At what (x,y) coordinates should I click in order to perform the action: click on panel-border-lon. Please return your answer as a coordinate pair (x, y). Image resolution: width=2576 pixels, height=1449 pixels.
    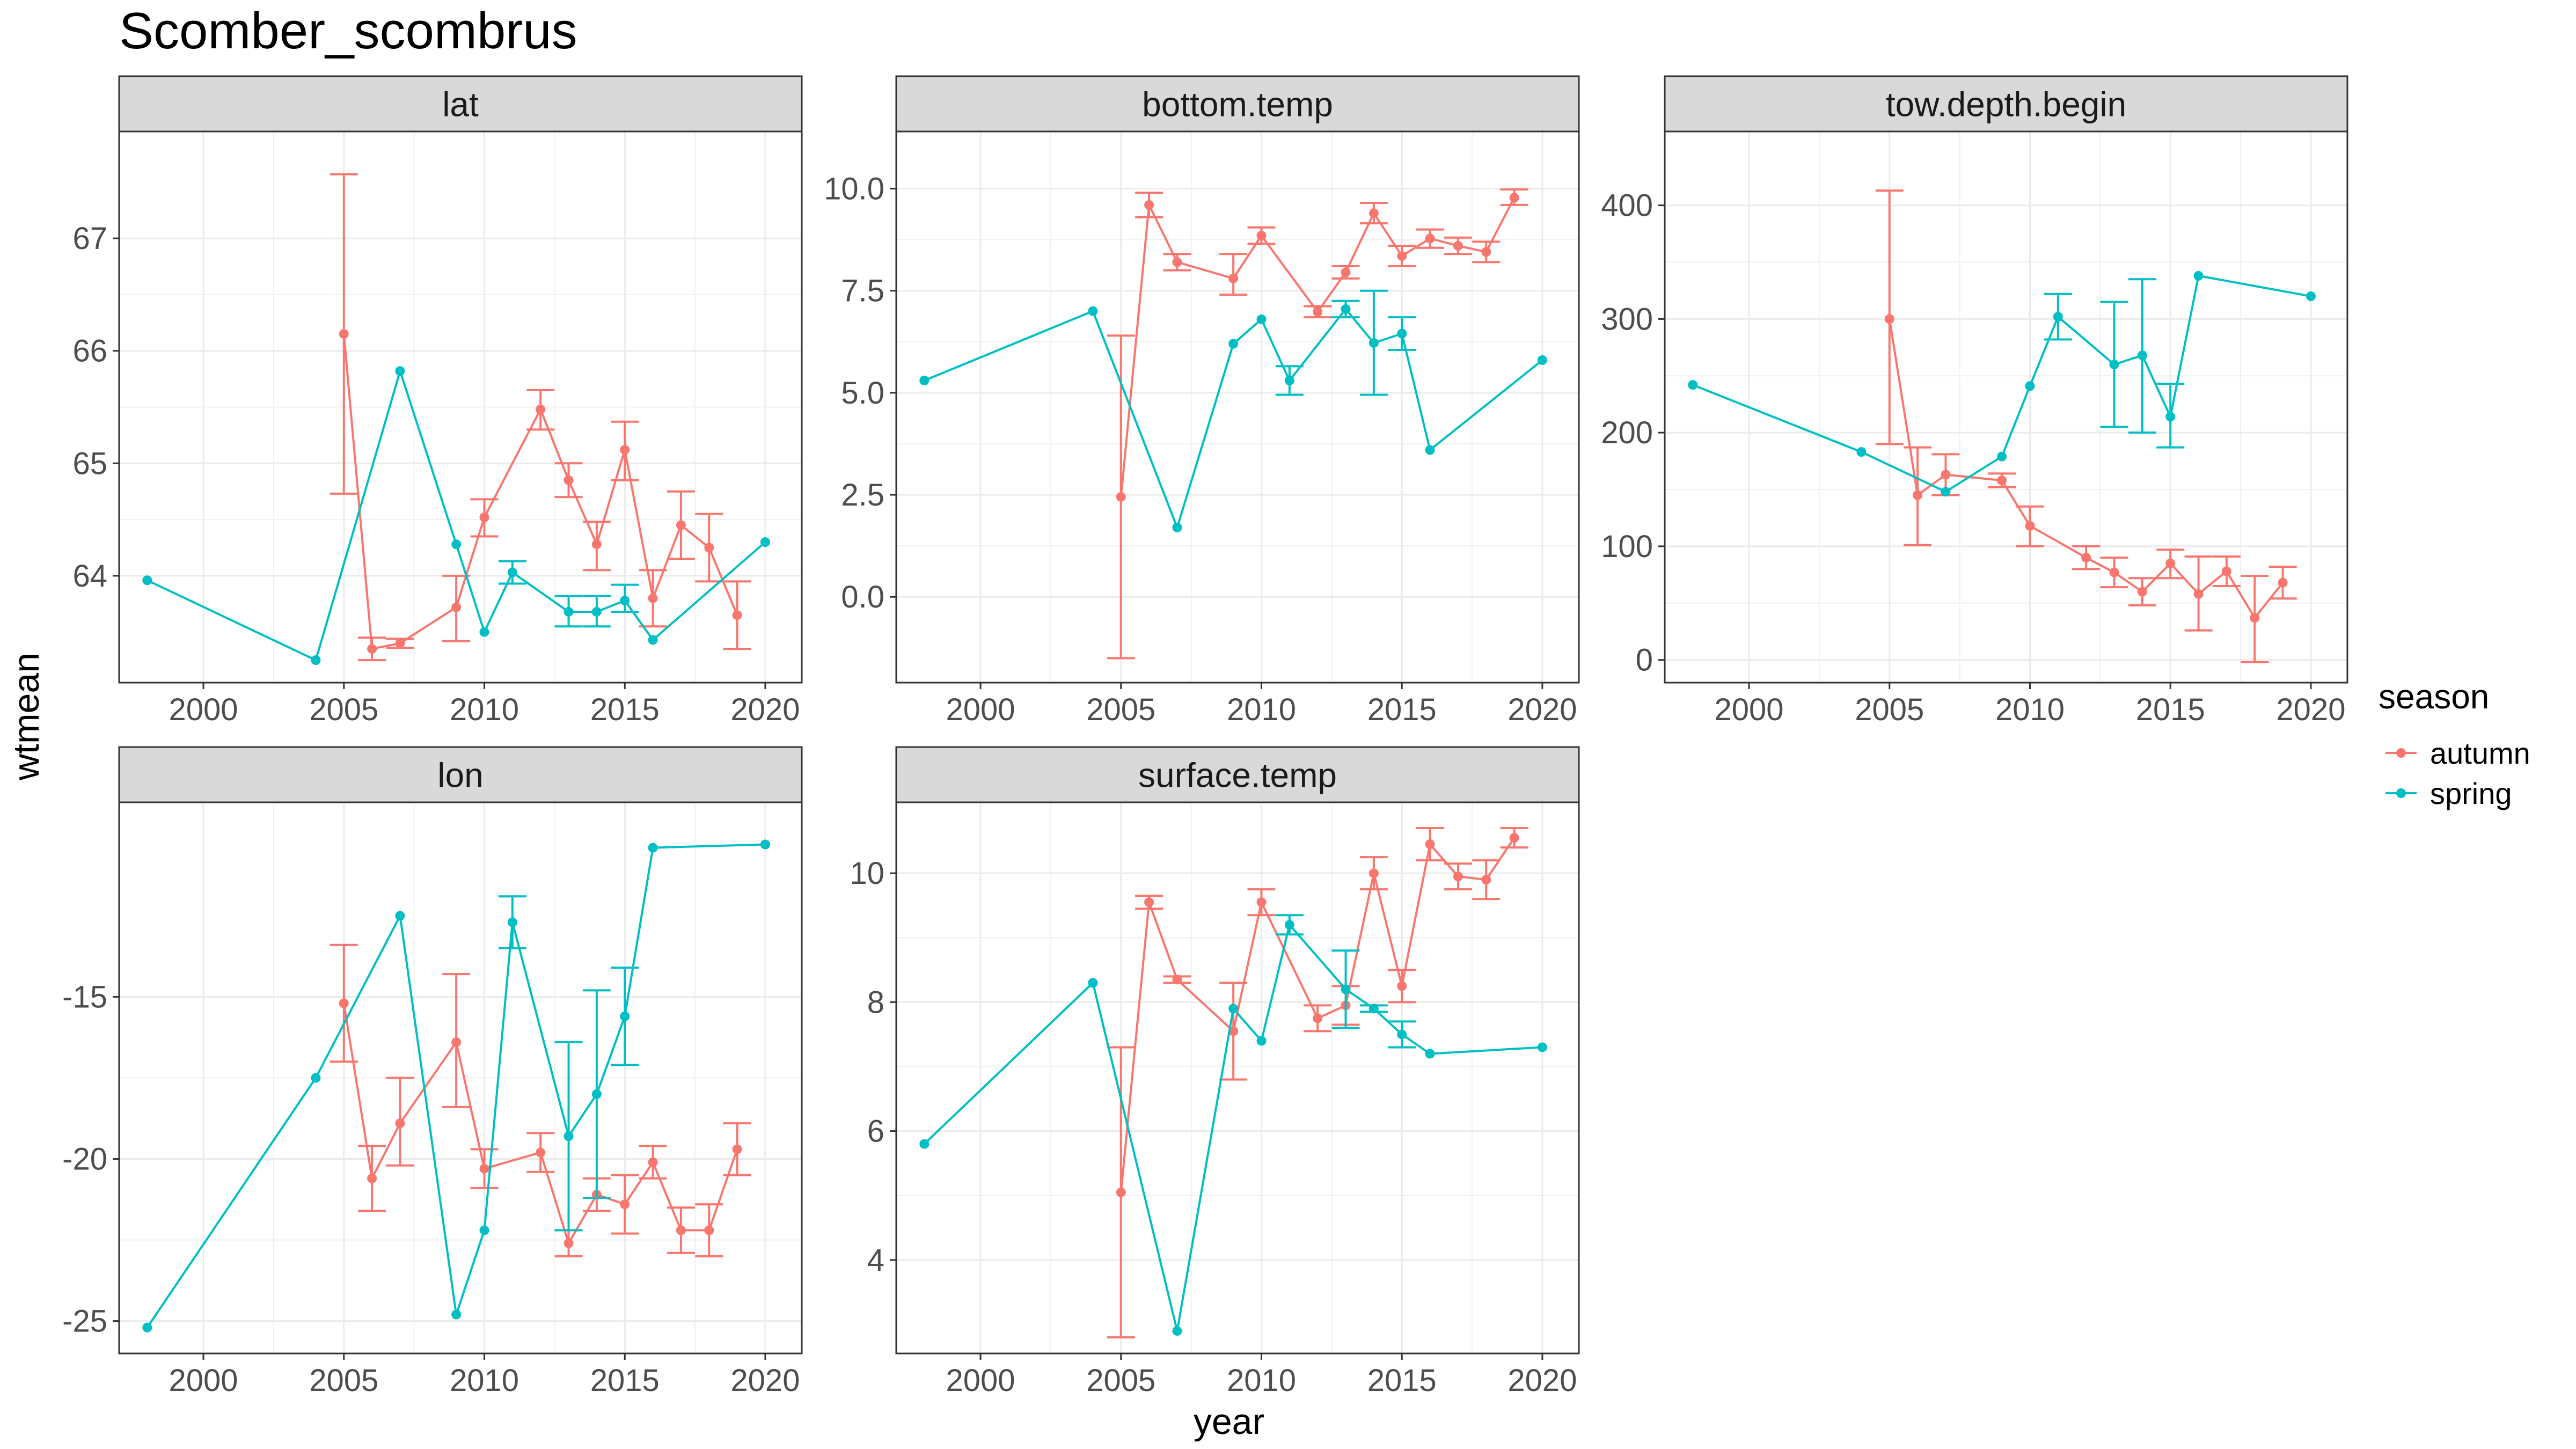
    Looking at the image, I should click on (460, 1078).